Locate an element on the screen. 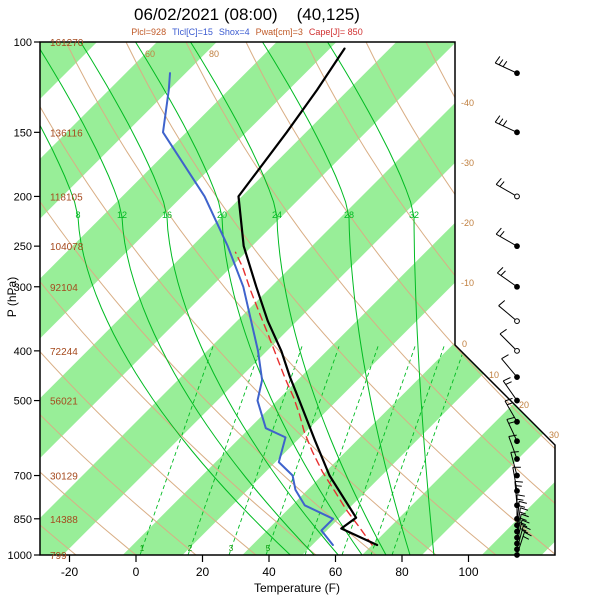 Image resolution: width=600 pixels, height=600 pixels. mixing-ratio-label: 2 is located at coordinates (190, 548).